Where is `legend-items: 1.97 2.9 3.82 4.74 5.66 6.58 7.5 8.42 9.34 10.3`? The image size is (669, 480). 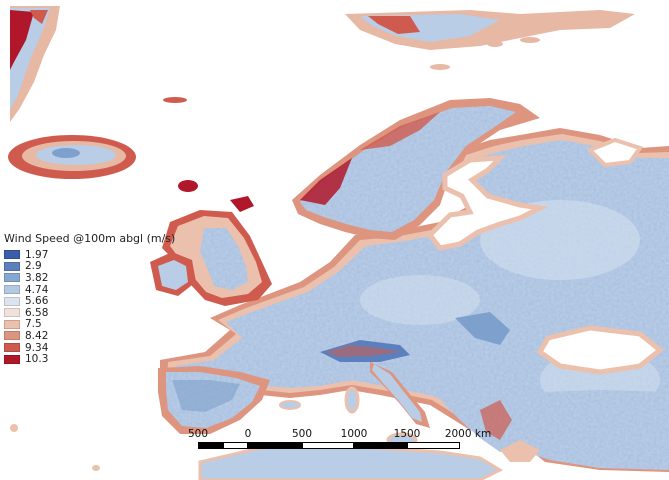 legend-items: 1.97 2.9 3.82 4.74 5.66 6.58 7.5 8.42 9.34 10.3 is located at coordinates (104, 307).